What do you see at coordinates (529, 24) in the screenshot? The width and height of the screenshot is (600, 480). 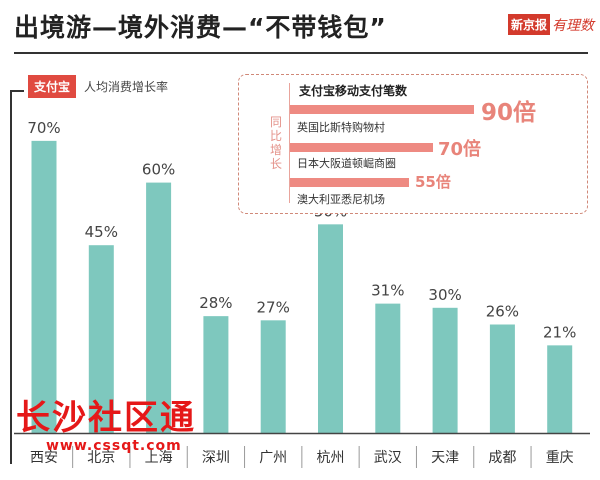 I see `logo-text: 新京报` at bounding box center [529, 24].